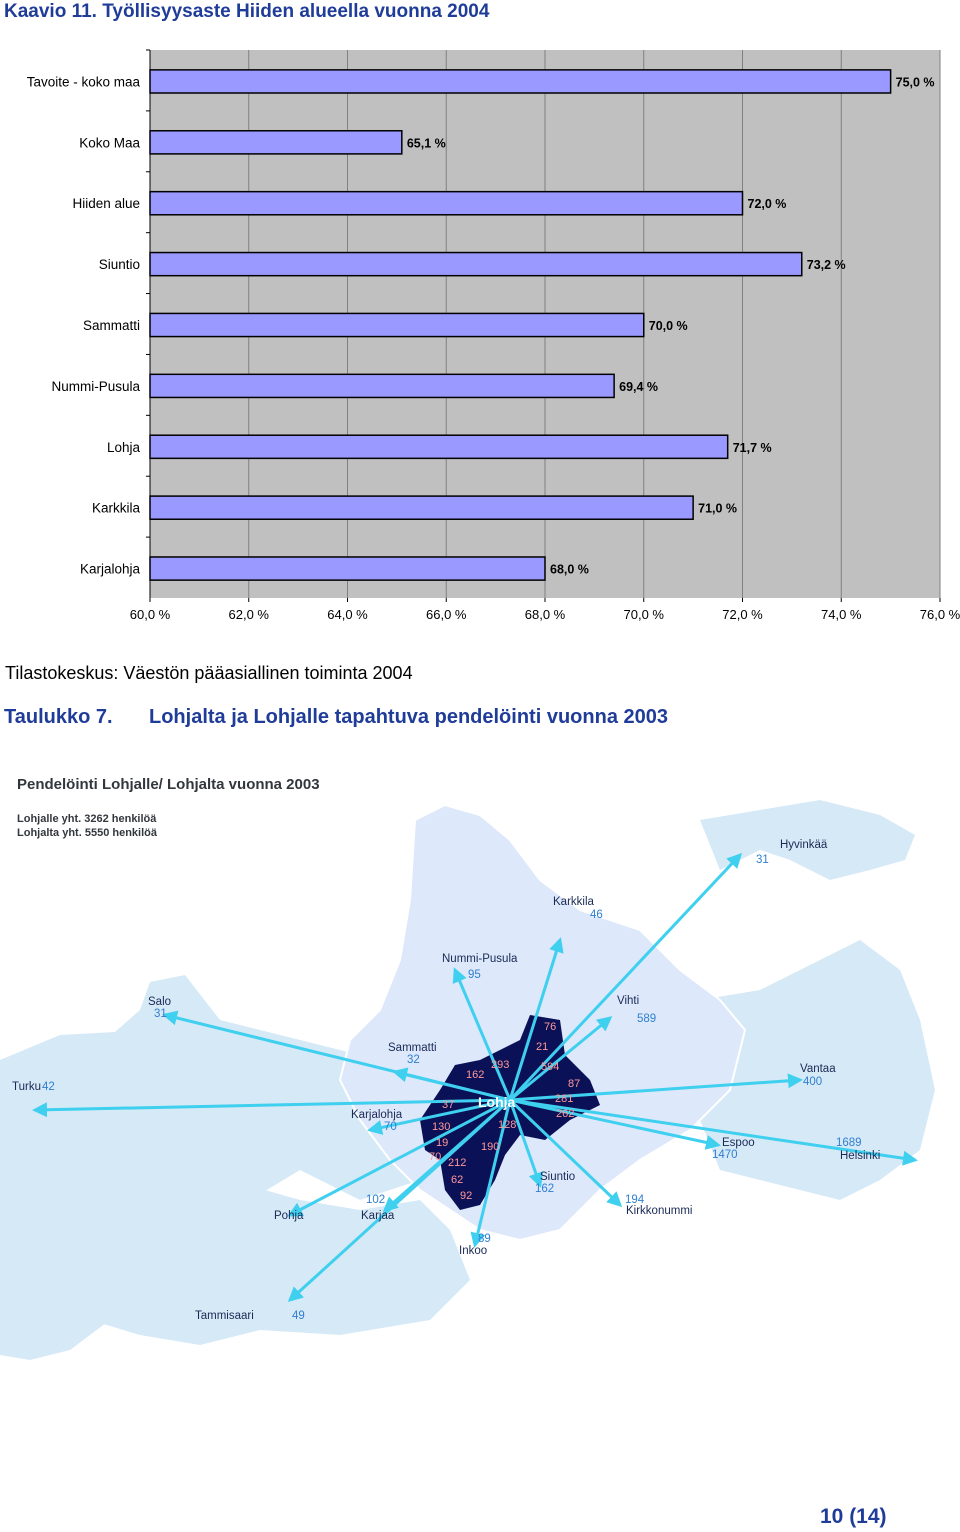 The image size is (960, 1532). Describe the element at coordinates (48, 1087) in the screenshot. I see `place-value: 42` at that location.